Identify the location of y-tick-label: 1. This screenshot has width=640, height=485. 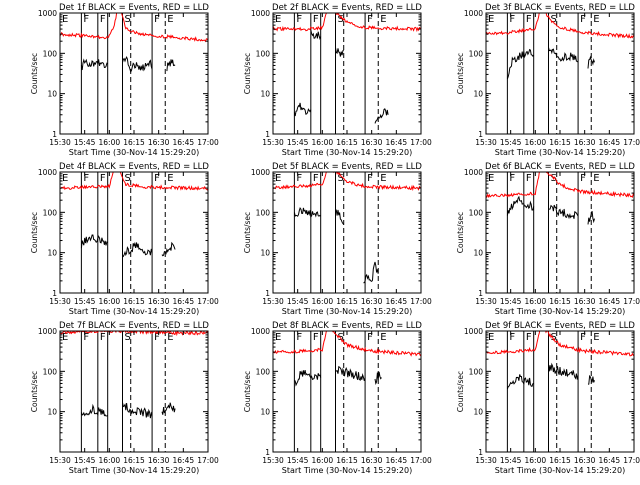
(267, 293).